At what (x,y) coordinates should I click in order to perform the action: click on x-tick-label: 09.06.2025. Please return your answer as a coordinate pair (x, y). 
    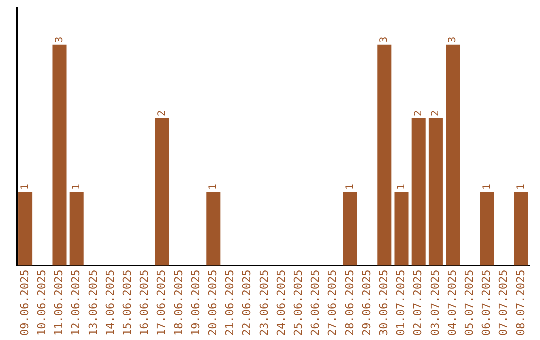
    Looking at the image, I should click on (25, 303).